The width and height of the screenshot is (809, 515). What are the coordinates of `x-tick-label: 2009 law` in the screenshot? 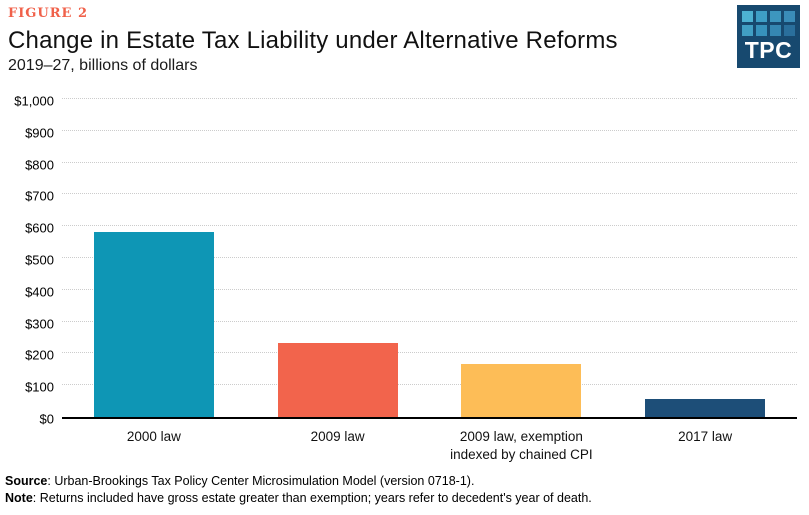 It's located at (338, 437).